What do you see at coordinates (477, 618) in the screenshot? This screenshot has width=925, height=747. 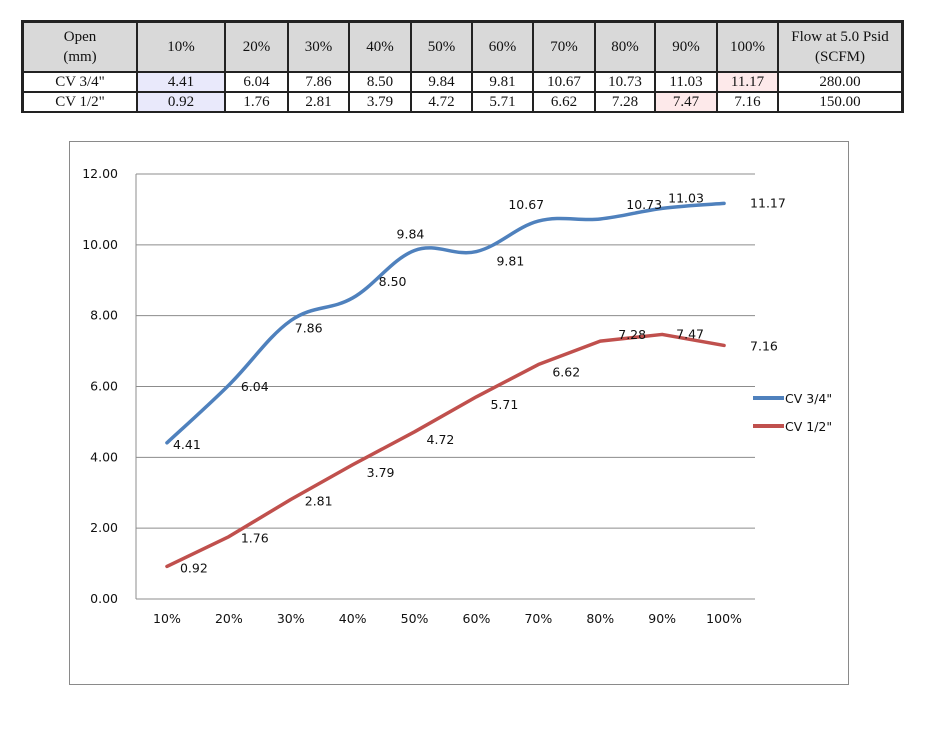 I see `x-tick-label: 60%` at bounding box center [477, 618].